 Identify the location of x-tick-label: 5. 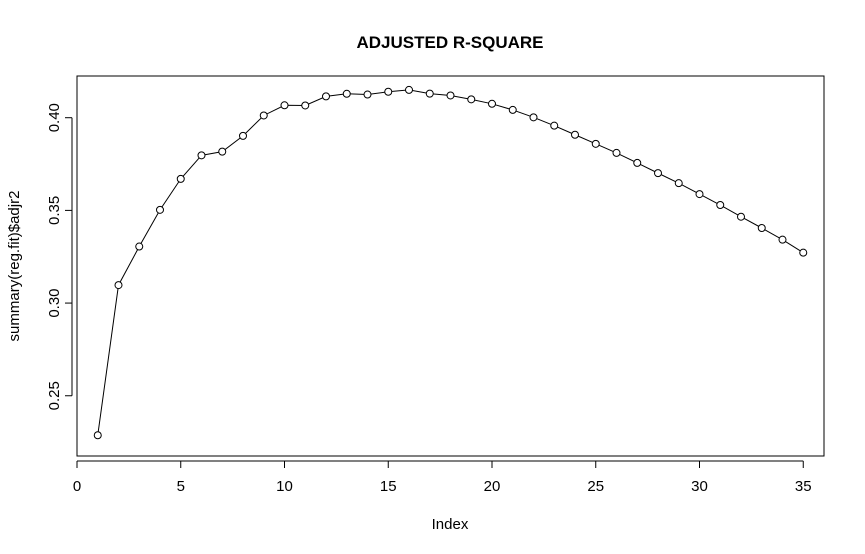
(181, 486).